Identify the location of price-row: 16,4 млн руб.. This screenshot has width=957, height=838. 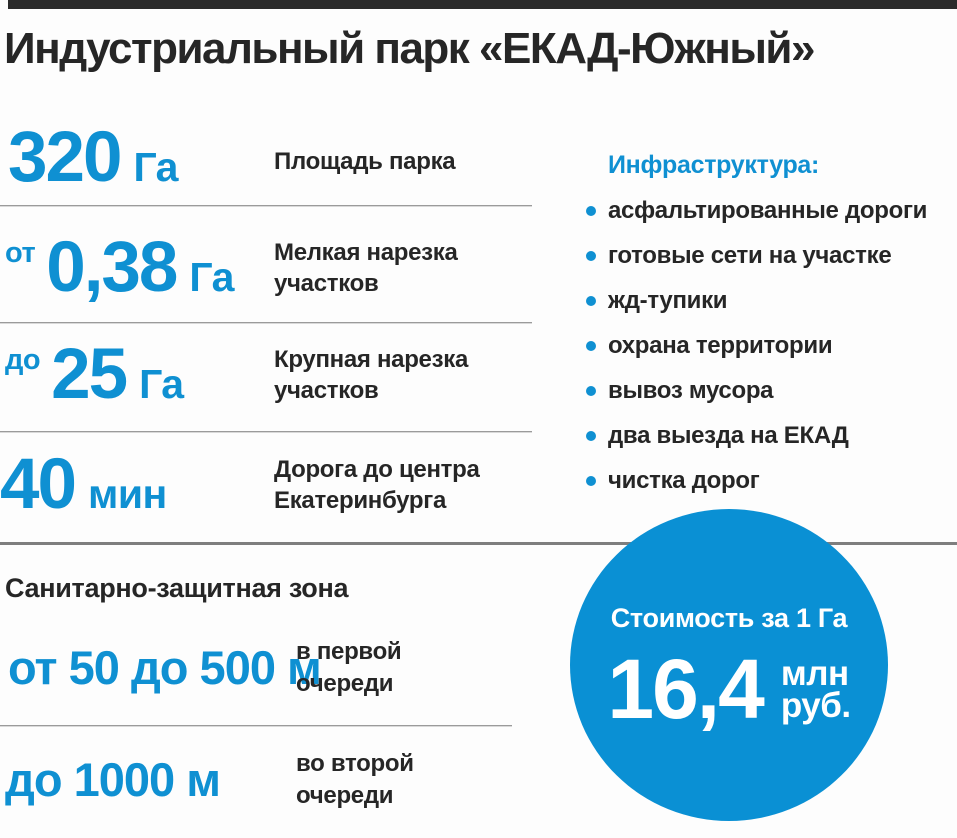
(729, 689).